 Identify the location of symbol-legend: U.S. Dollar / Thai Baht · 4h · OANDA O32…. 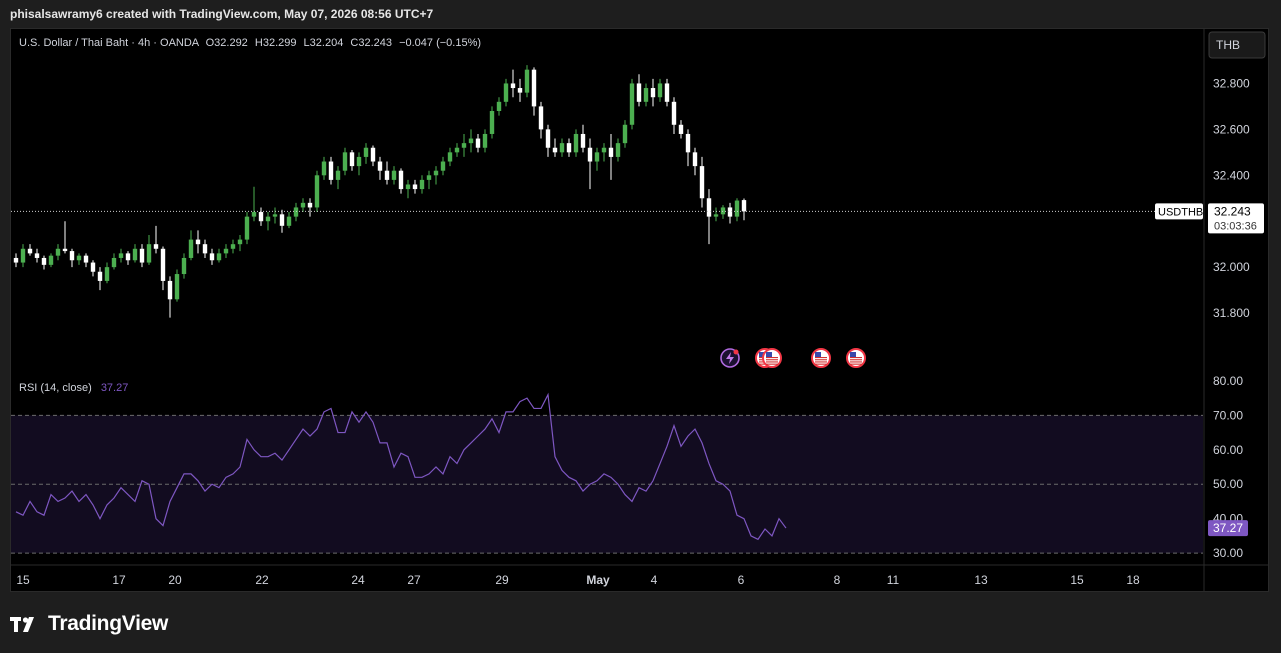
(250, 43).